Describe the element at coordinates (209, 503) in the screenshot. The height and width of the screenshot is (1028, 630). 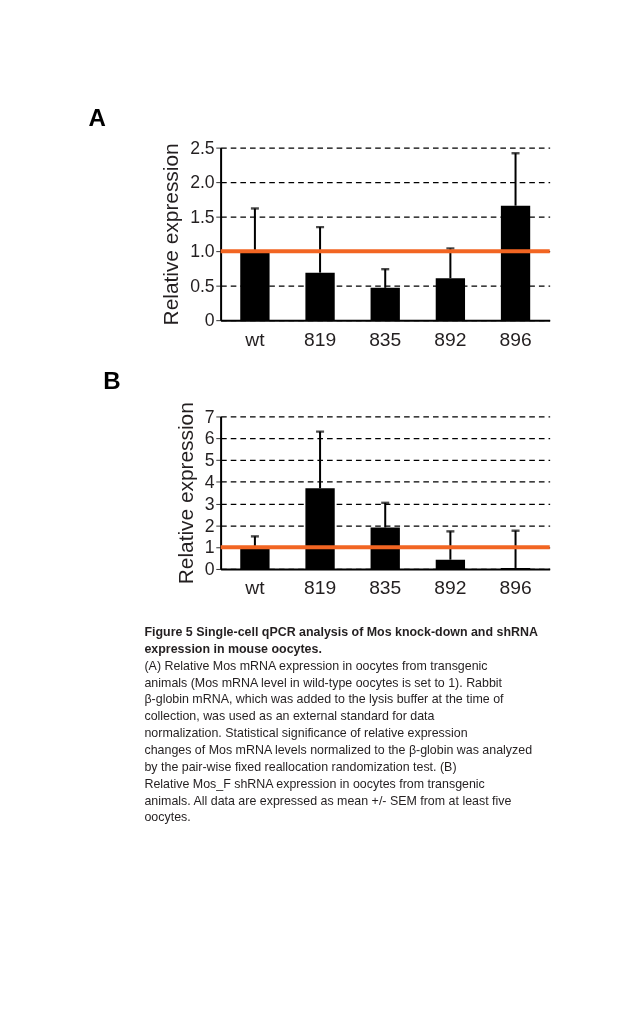
I see `y-tick-label: 3` at that location.